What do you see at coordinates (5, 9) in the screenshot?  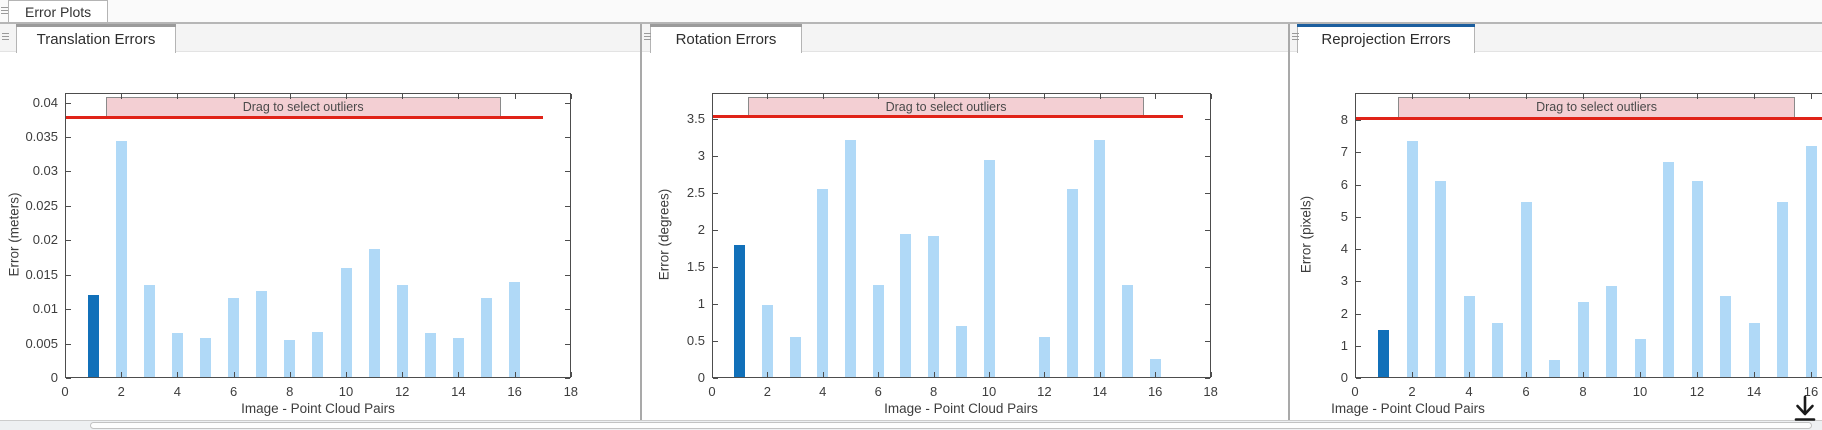 I see `drag-handle-icon` at bounding box center [5, 9].